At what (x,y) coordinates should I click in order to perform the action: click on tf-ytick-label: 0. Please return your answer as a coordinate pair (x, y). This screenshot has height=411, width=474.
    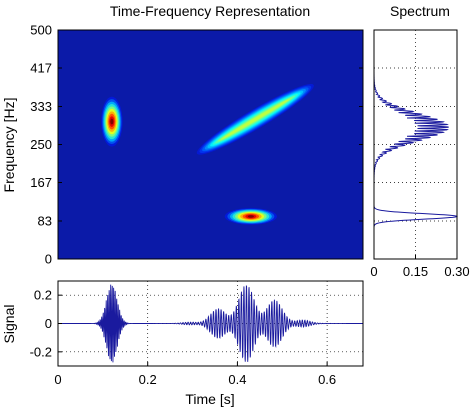
    Looking at the image, I should click on (48, 259).